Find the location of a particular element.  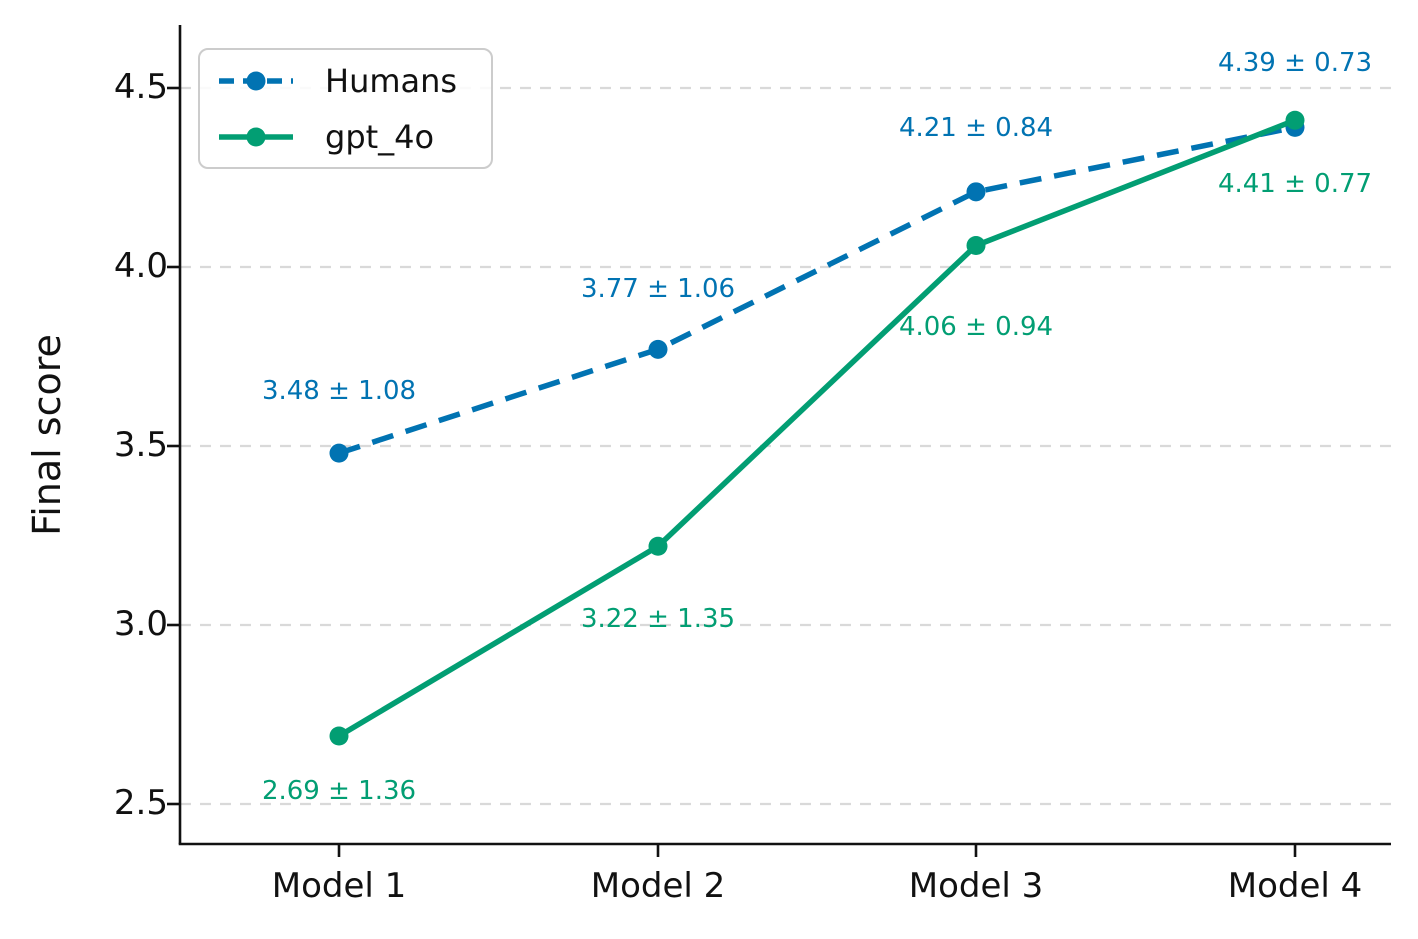

legend-label-gpt-4o: gpt_4o is located at coordinates (380, 136).